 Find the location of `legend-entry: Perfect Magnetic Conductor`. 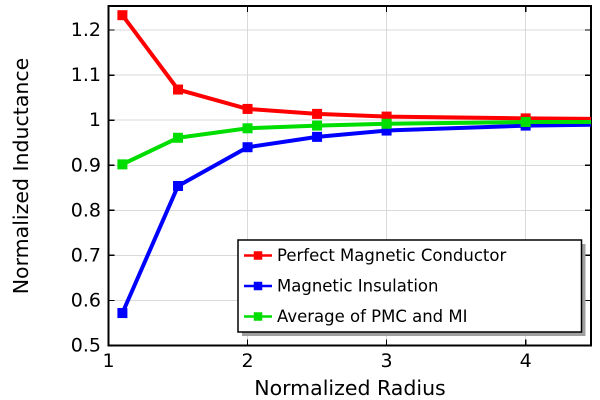

legend-entry: Perfect Magnetic Conductor is located at coordinates (375, 255).